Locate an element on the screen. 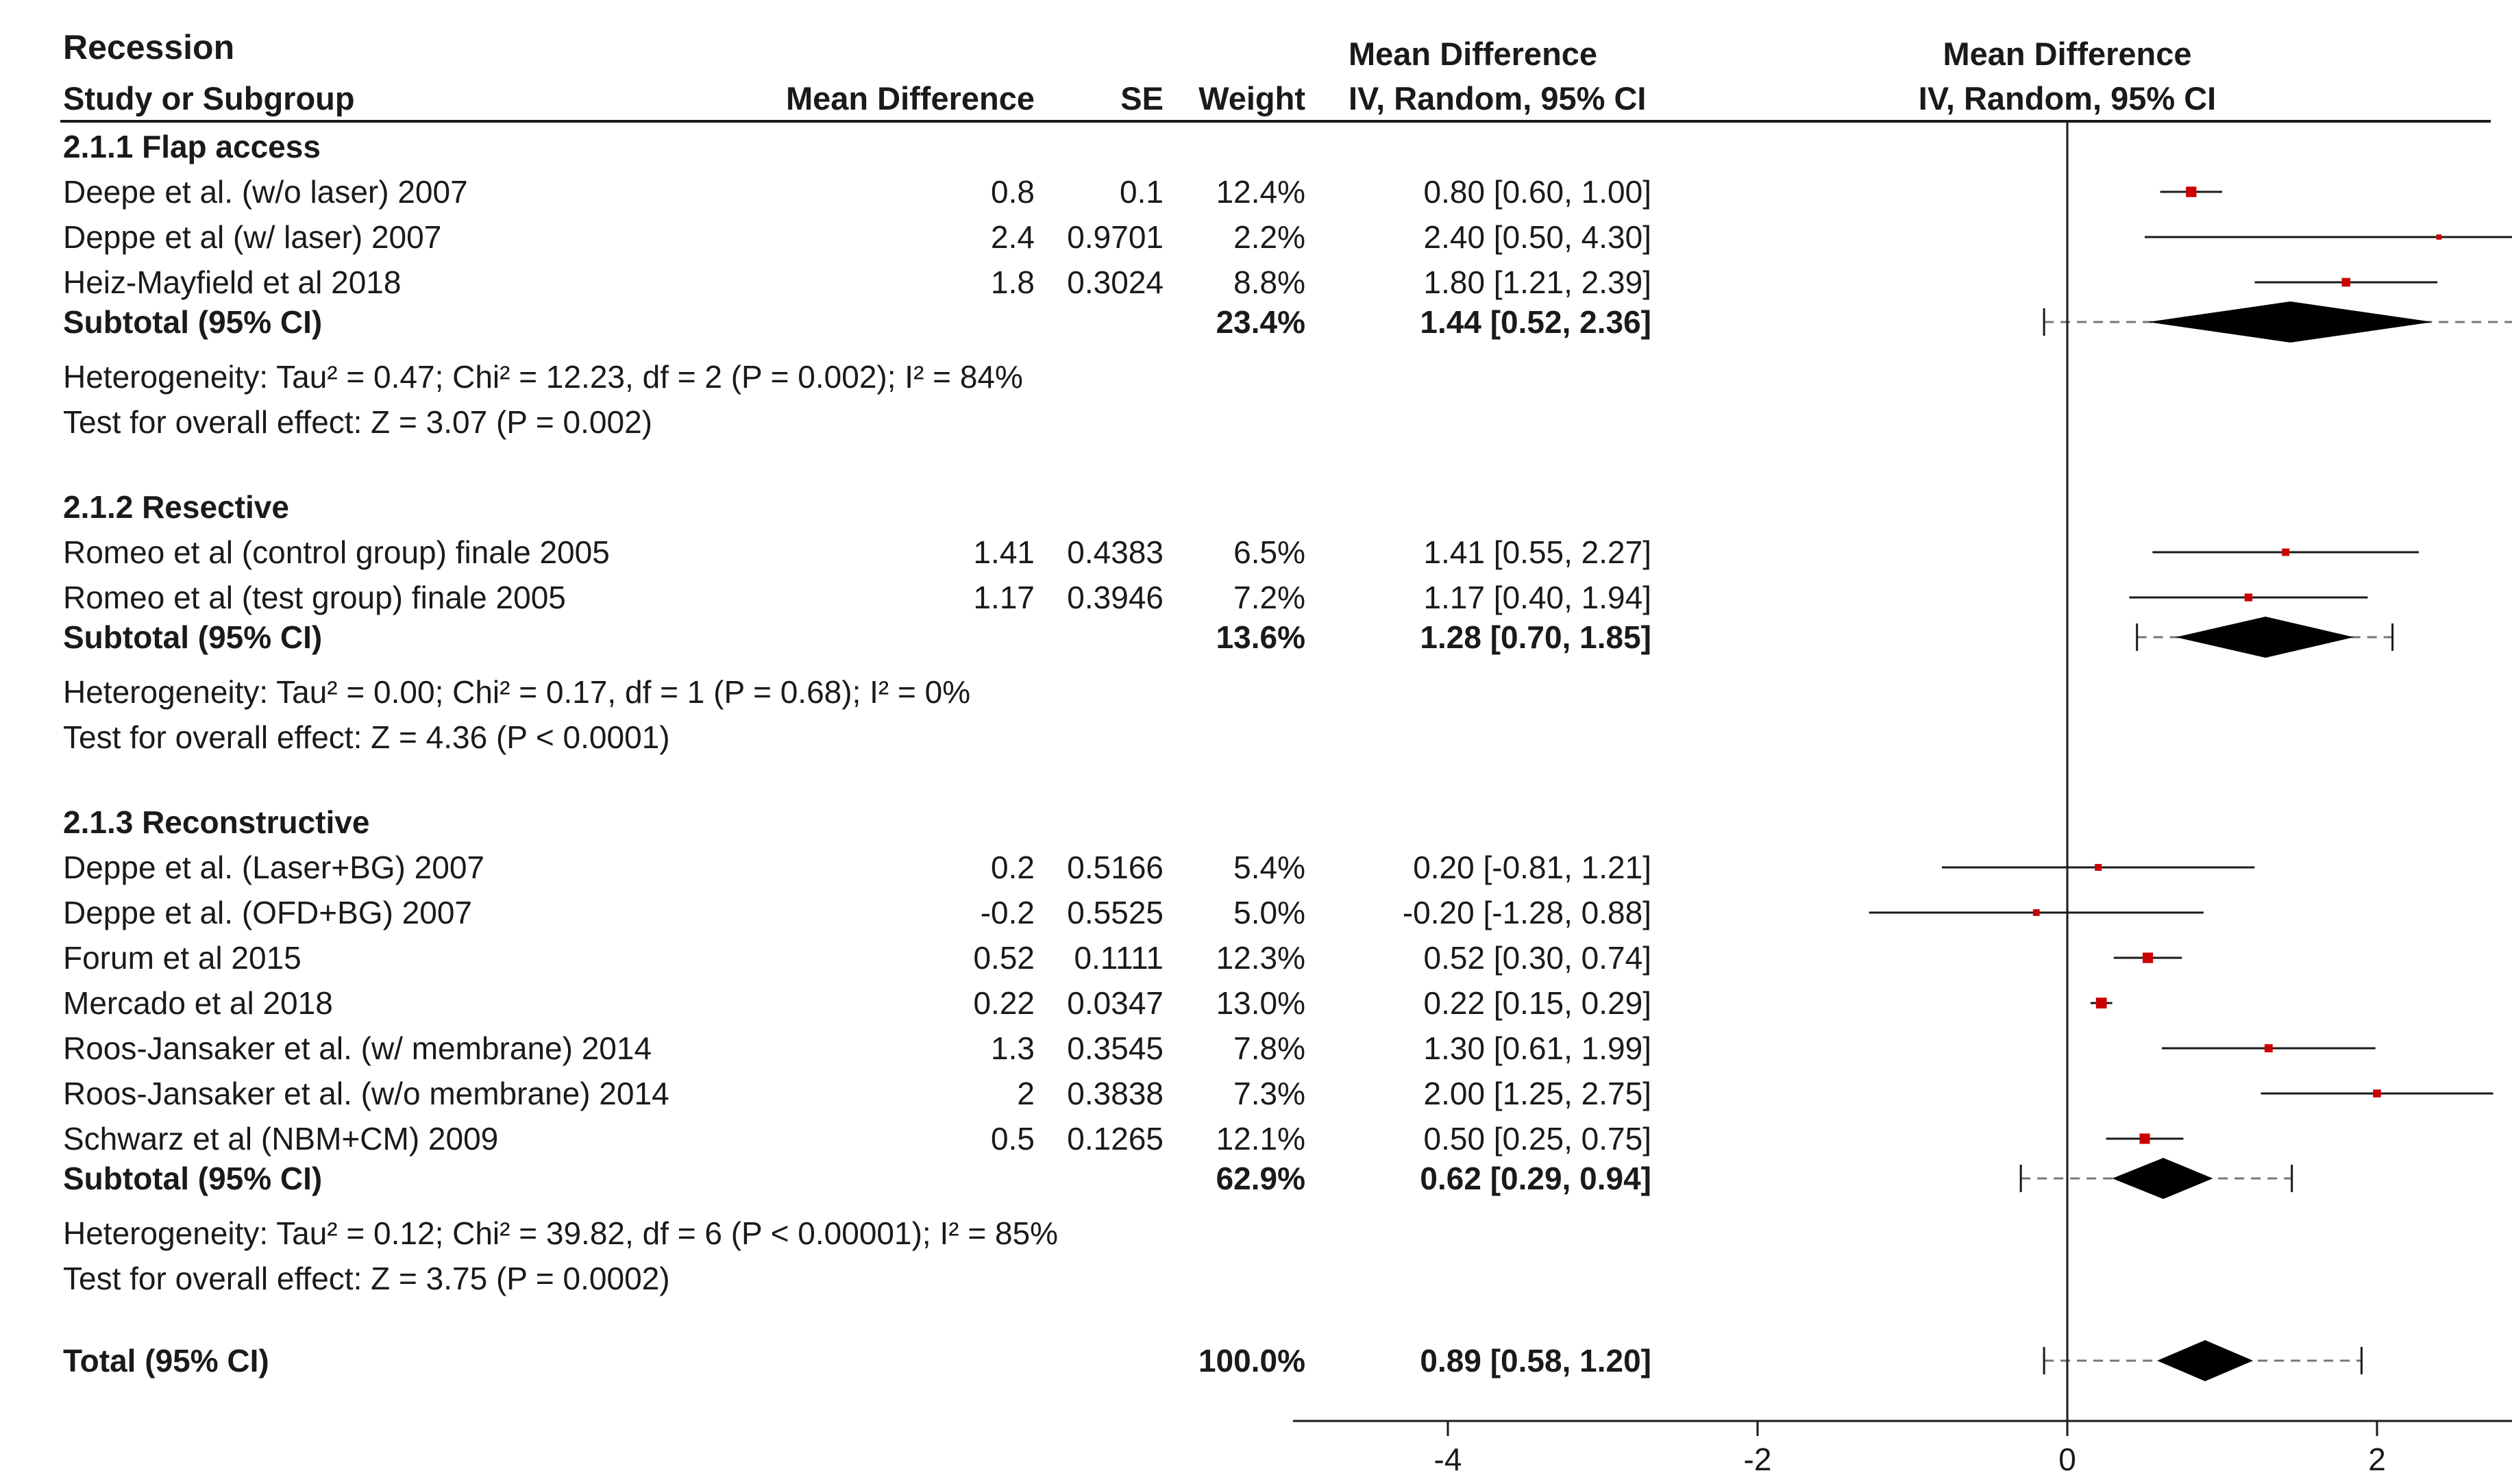 The height and width of the screenshot is (1484, 2512). study-mean-difference: 0.2 is located at coordinates (1013, 867).